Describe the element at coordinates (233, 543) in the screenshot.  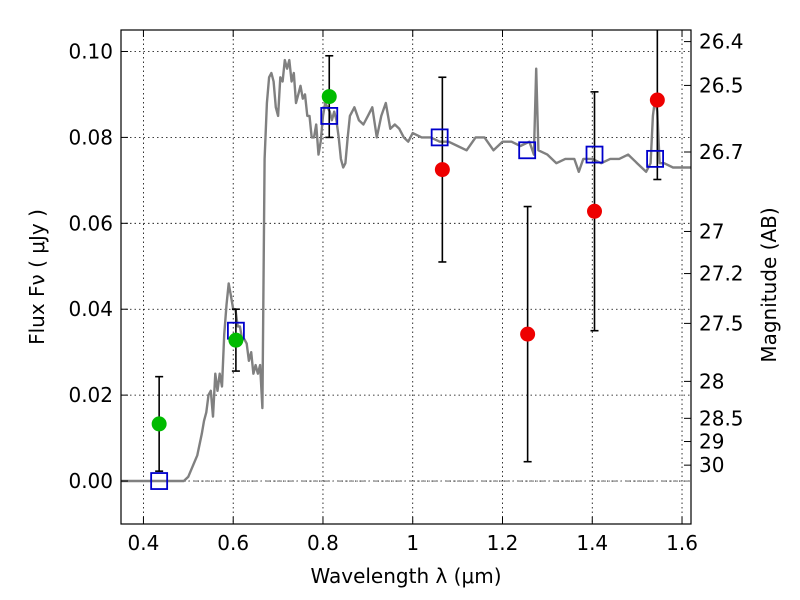
I see `x-tick-label: 0.6` at that location.